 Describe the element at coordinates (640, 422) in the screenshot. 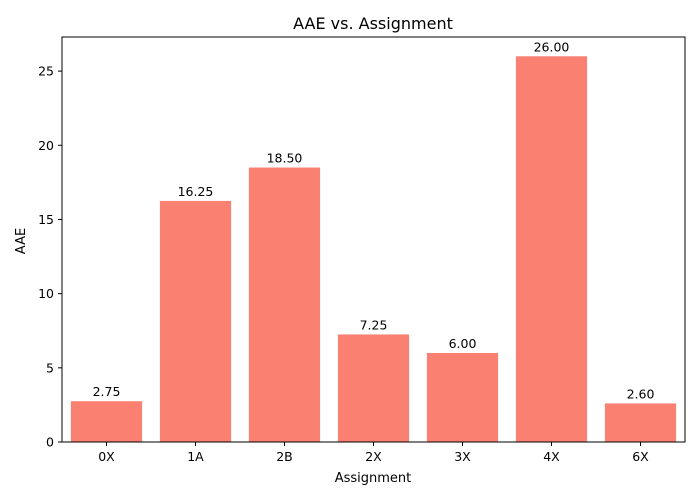

I see `bar-6X` at that location.